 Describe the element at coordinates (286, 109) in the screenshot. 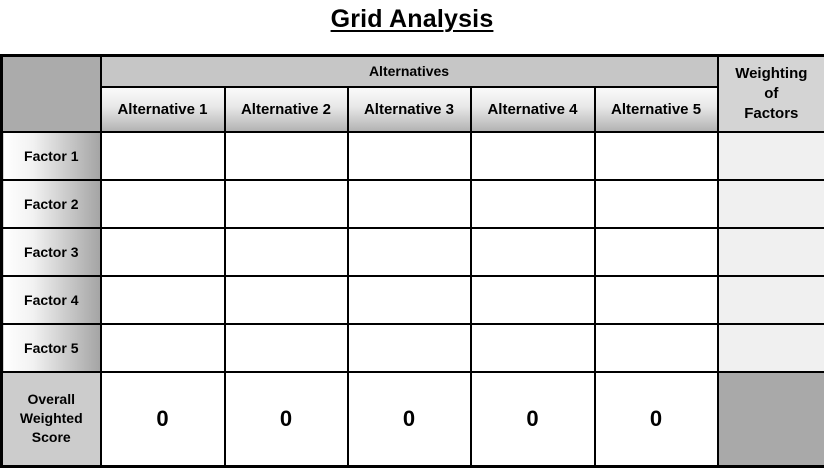

I see `alternative-2-header: Alternative 2` at that location.